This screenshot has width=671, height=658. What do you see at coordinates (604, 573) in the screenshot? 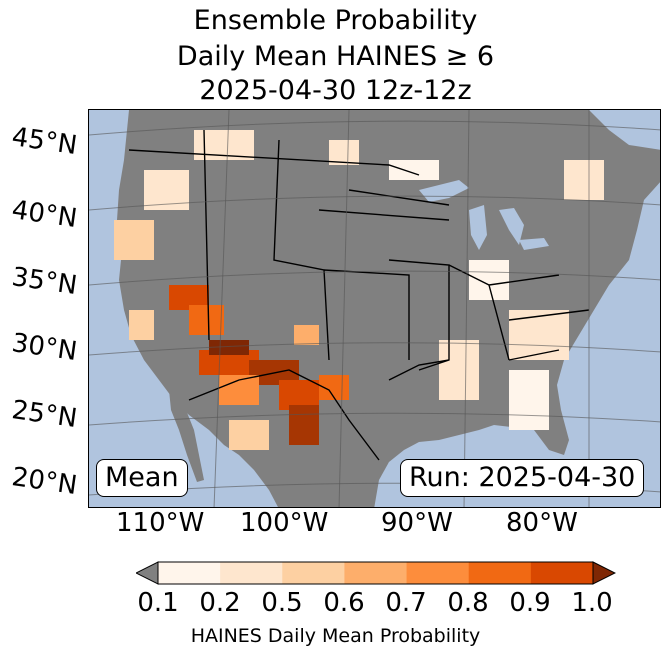
I see `colorbar-over-arrow` at bounding box center [604, 573].